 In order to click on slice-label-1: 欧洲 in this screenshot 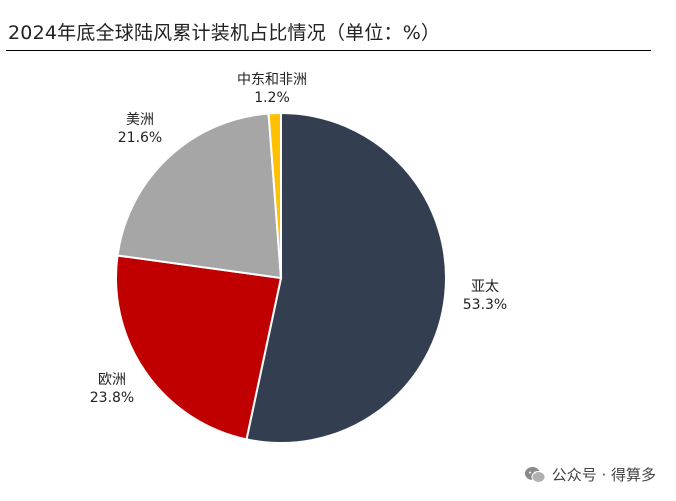, I will do `click(112, 380)`.